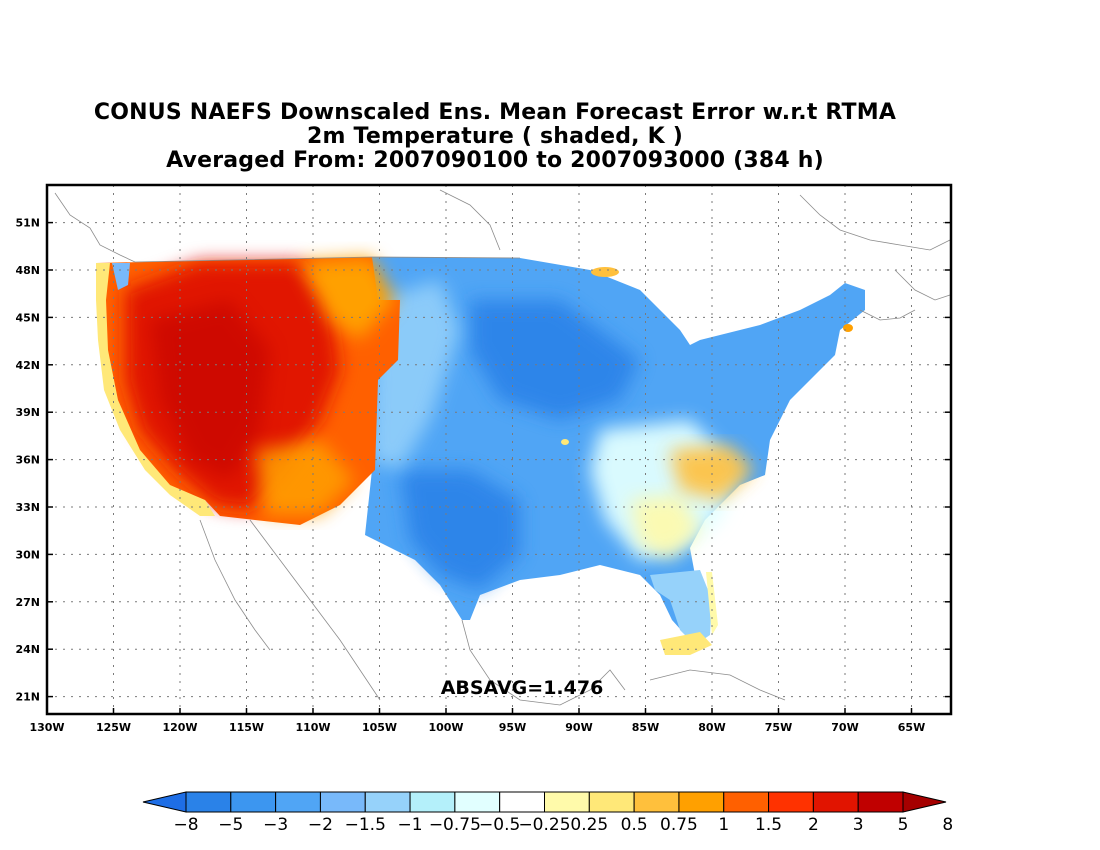  What do you see at coordinates (113, 727) in the screenshot?
I see `lon-tick-label: 125W` at bounding box center [113, 727].